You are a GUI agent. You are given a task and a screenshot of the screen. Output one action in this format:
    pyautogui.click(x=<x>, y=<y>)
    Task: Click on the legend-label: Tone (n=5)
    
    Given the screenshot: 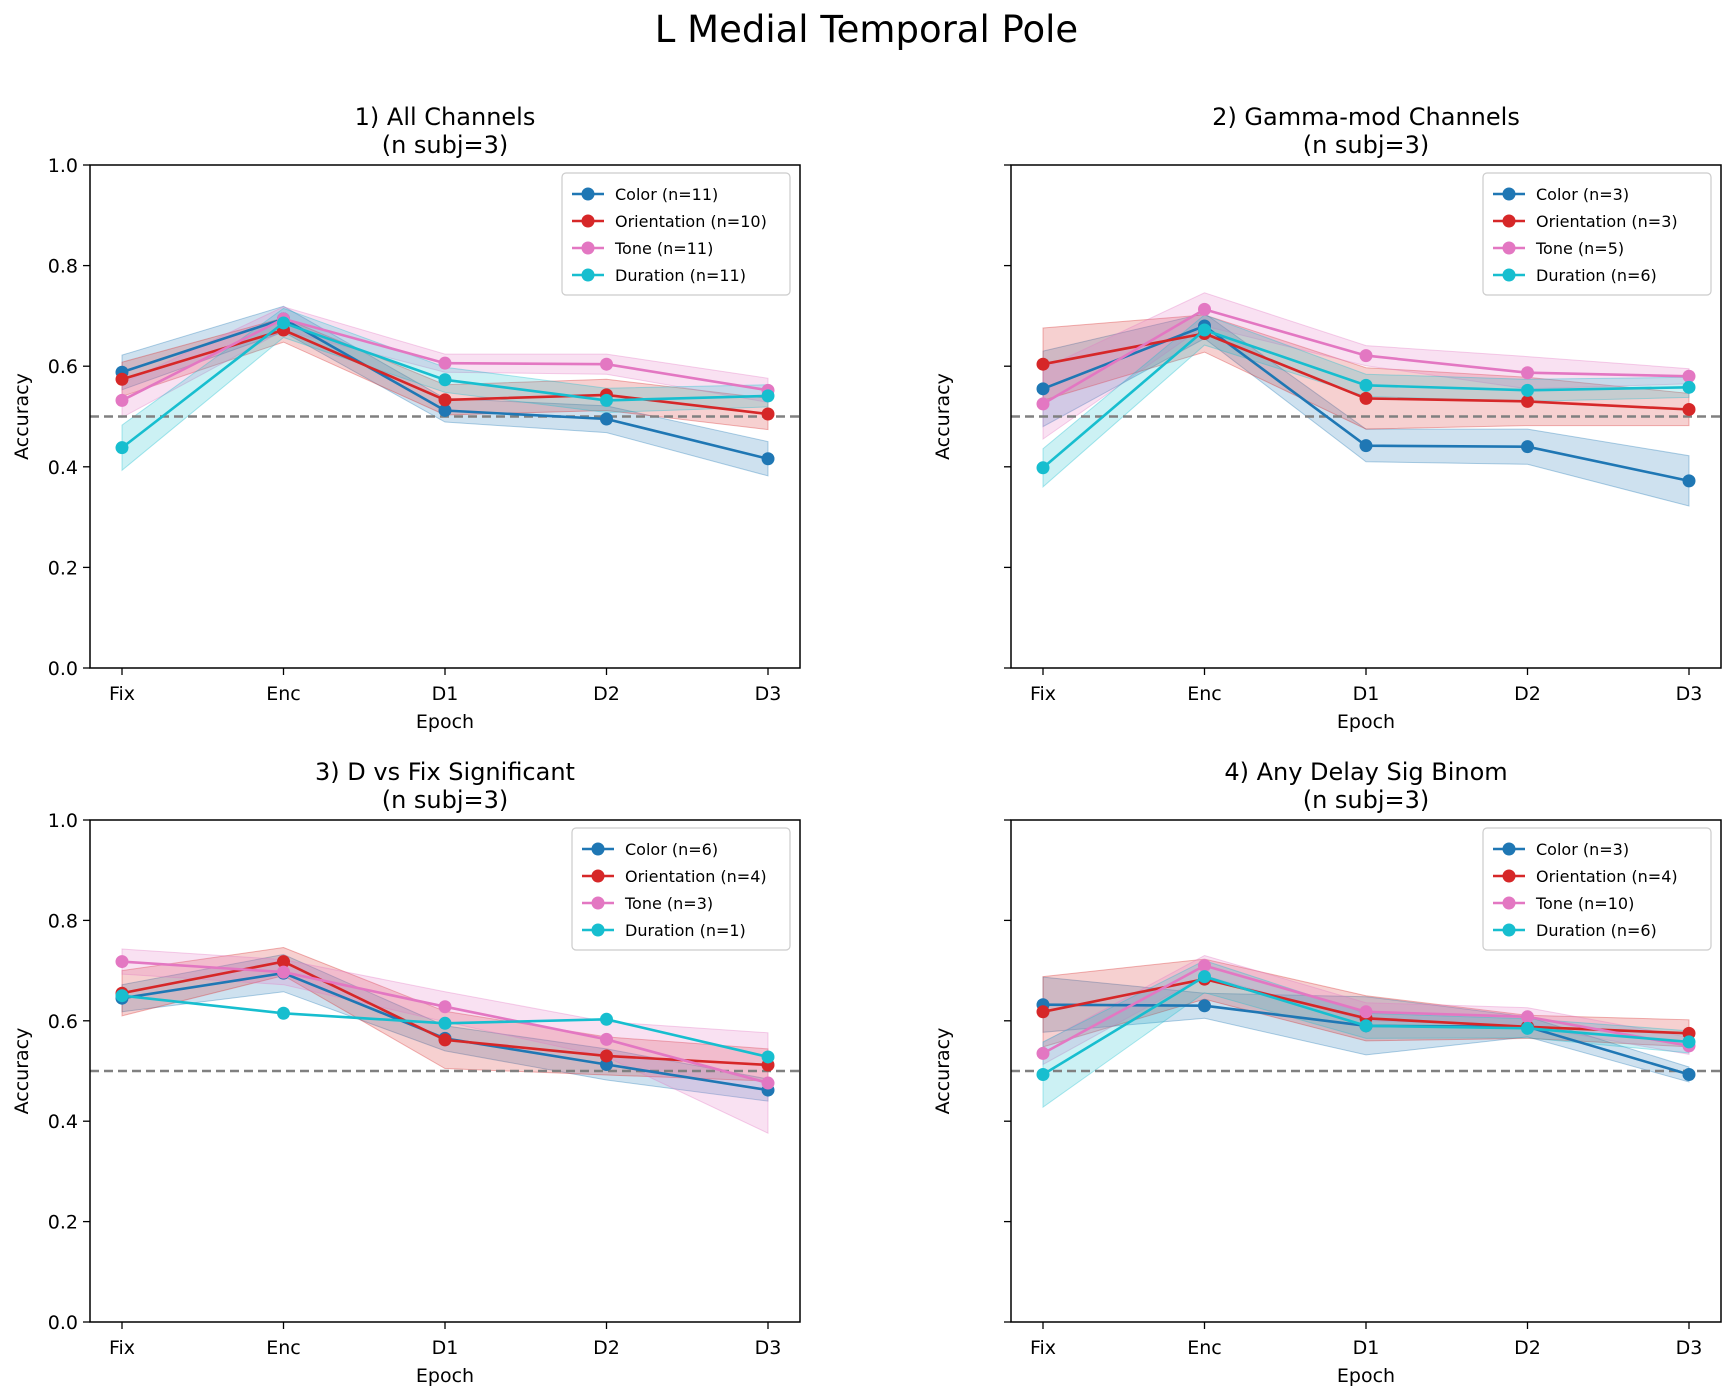 What is the action you would take?
    pyautogui.click(x=1579, y=248)
    